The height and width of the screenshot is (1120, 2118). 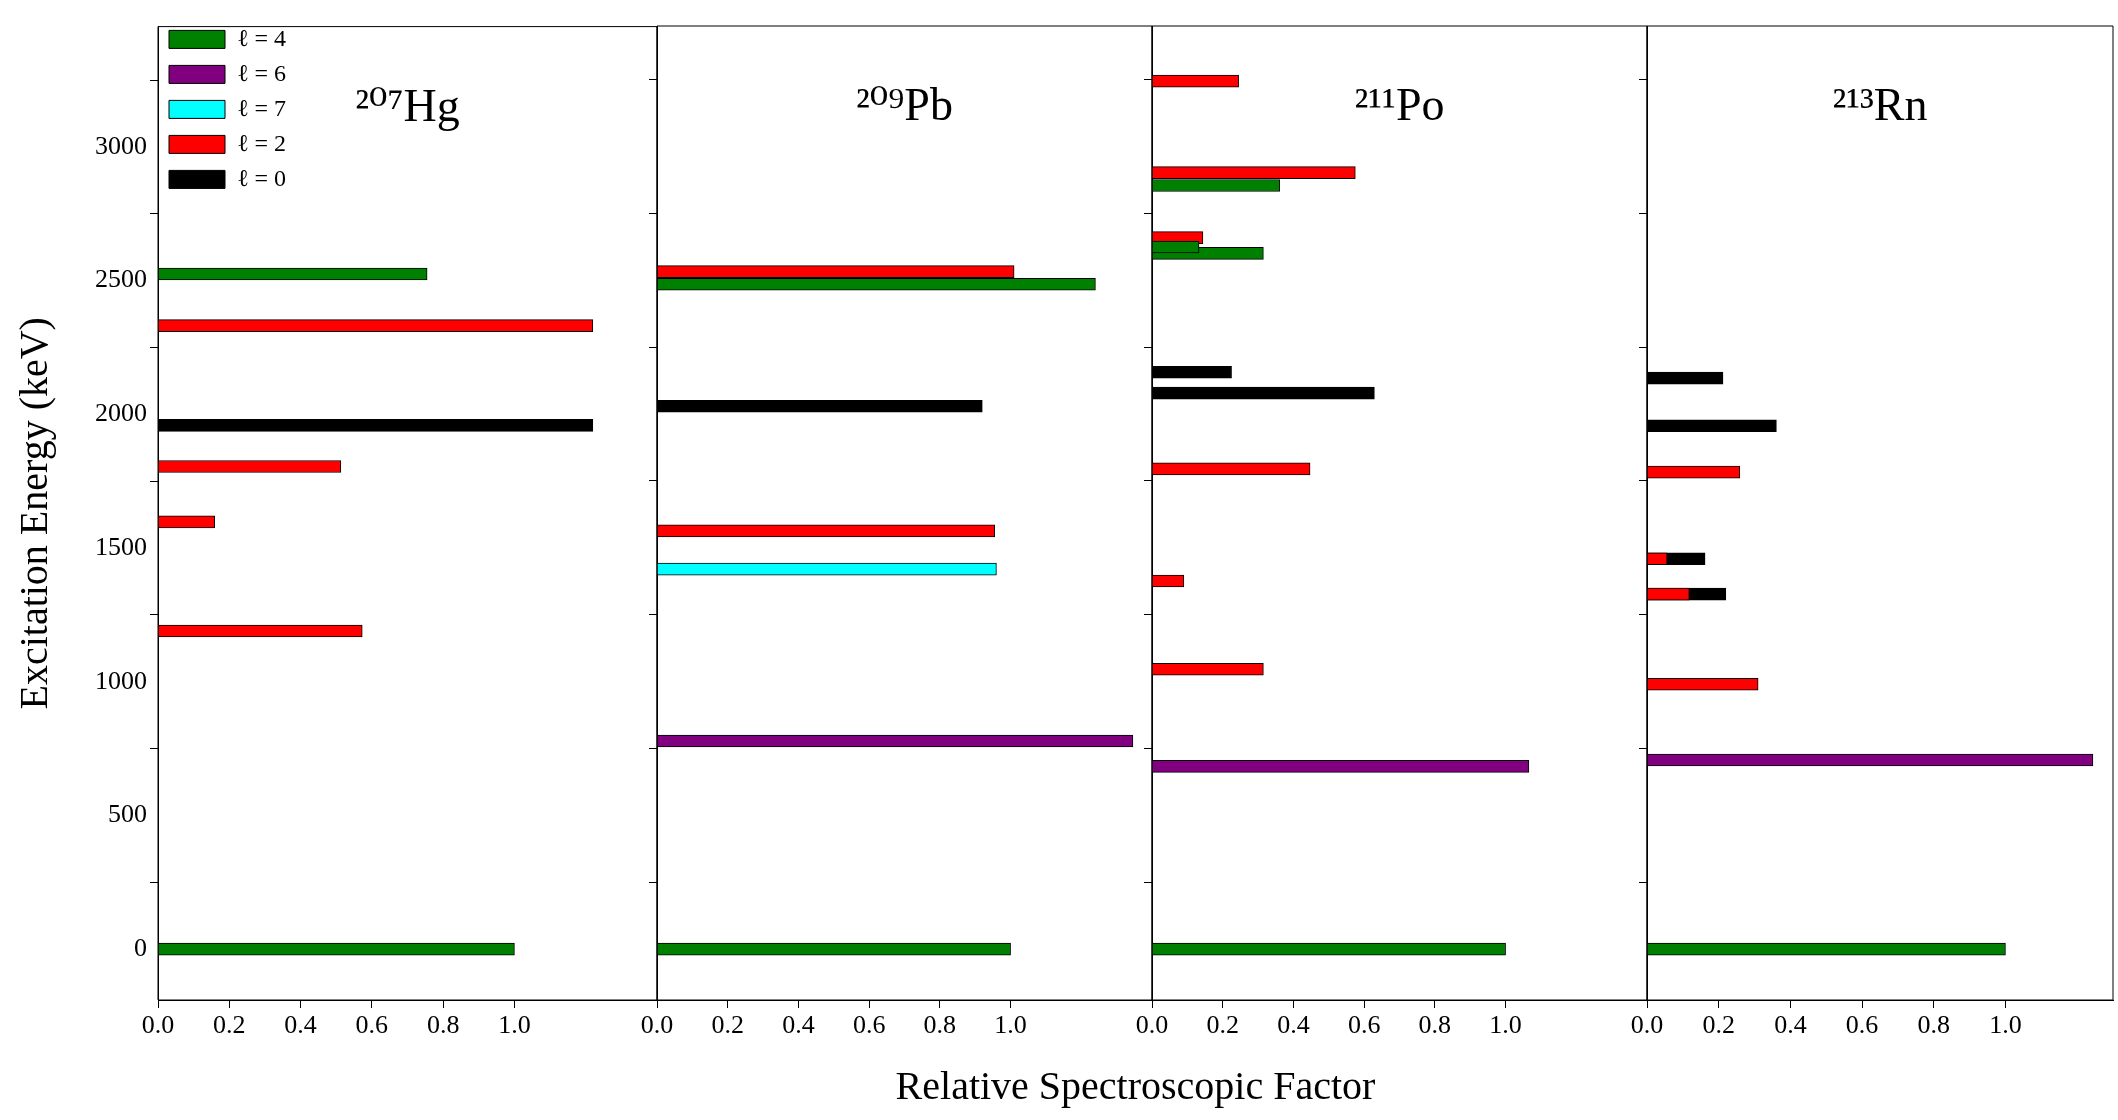 What do you see at coordinates (121, 546) in the screenshot?
I see `y-tick-label: 1500` at bounding box center [121, 546].